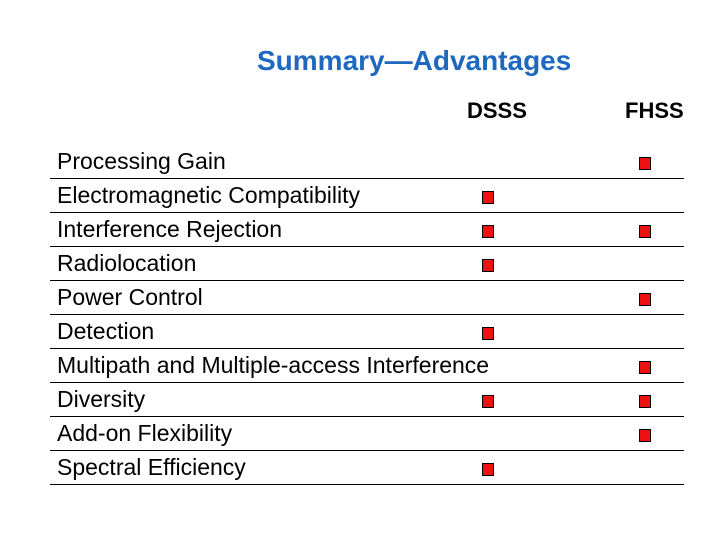 The width and height of the screenshot is (720, 540). What do you see at coordinates (145, 433) in the screenshot?
I see `row-label: Add-on Flexibility` at bounding box center [145, 433].